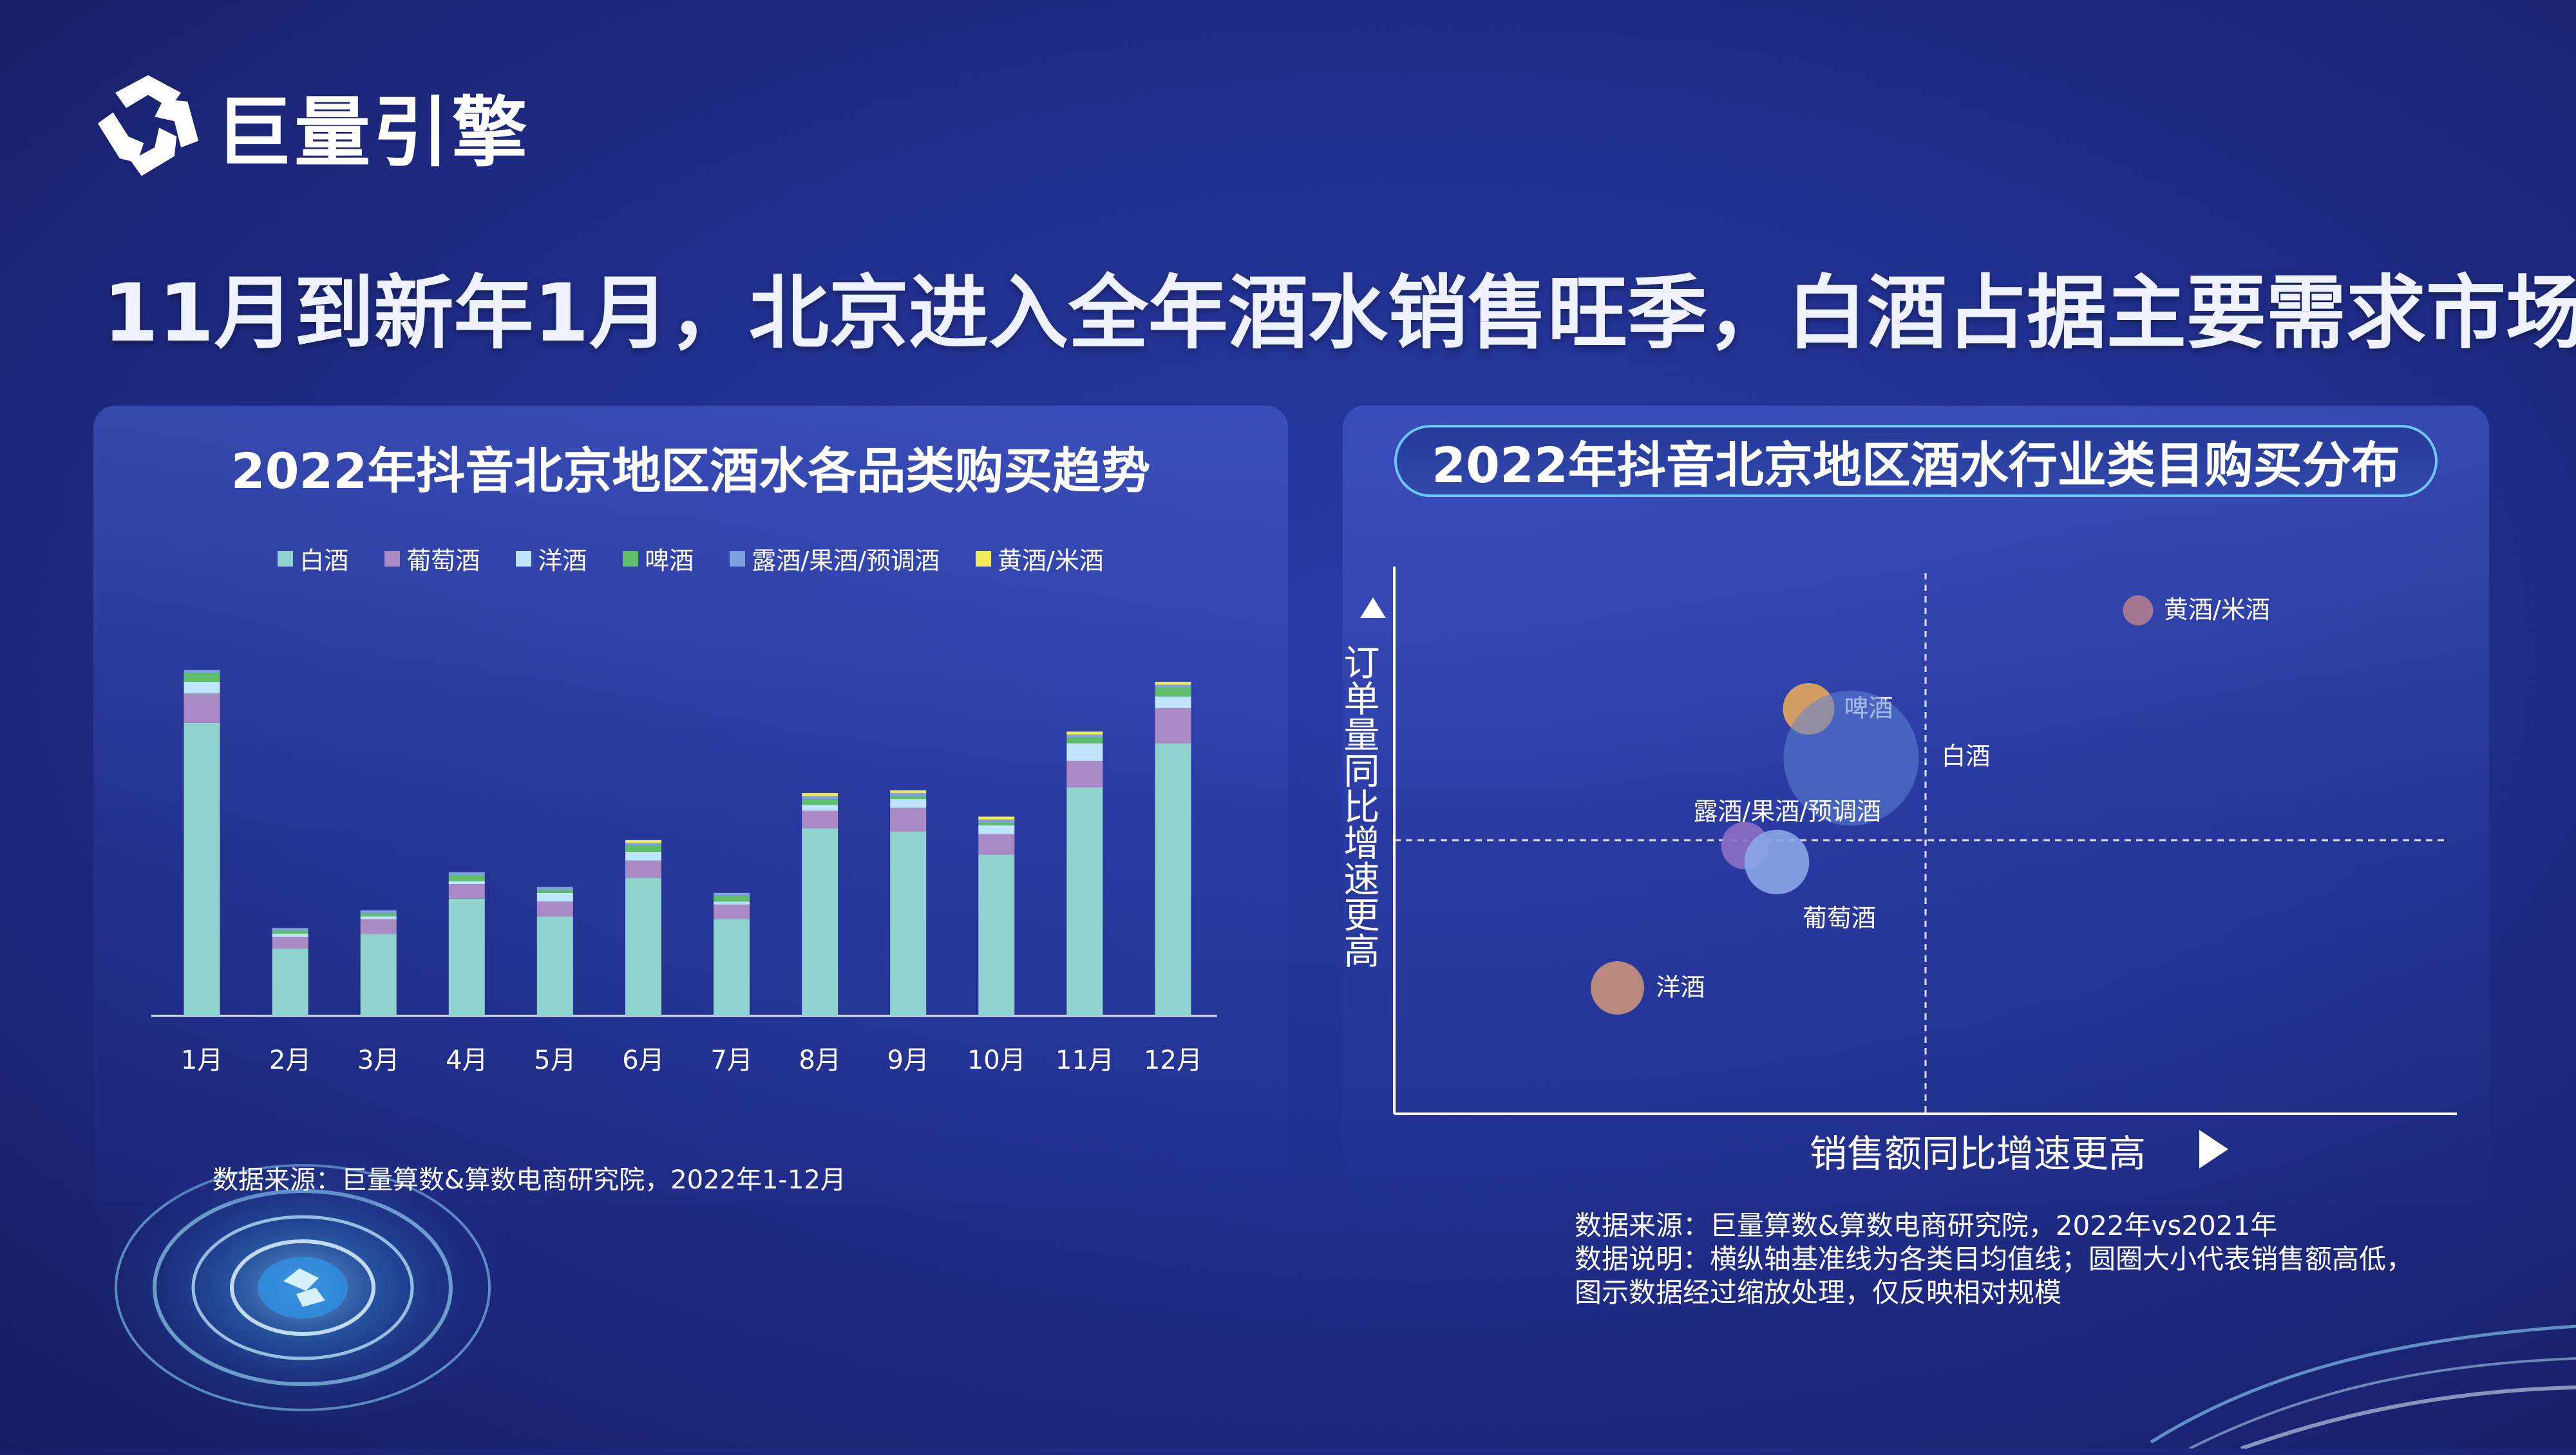 The height and width of the screenshot is (1455, 2576). Describe the element at coordinates (1978, 1154) in the screenshot. I see `x-axis-label: 销售额同比增速更高` at that location.